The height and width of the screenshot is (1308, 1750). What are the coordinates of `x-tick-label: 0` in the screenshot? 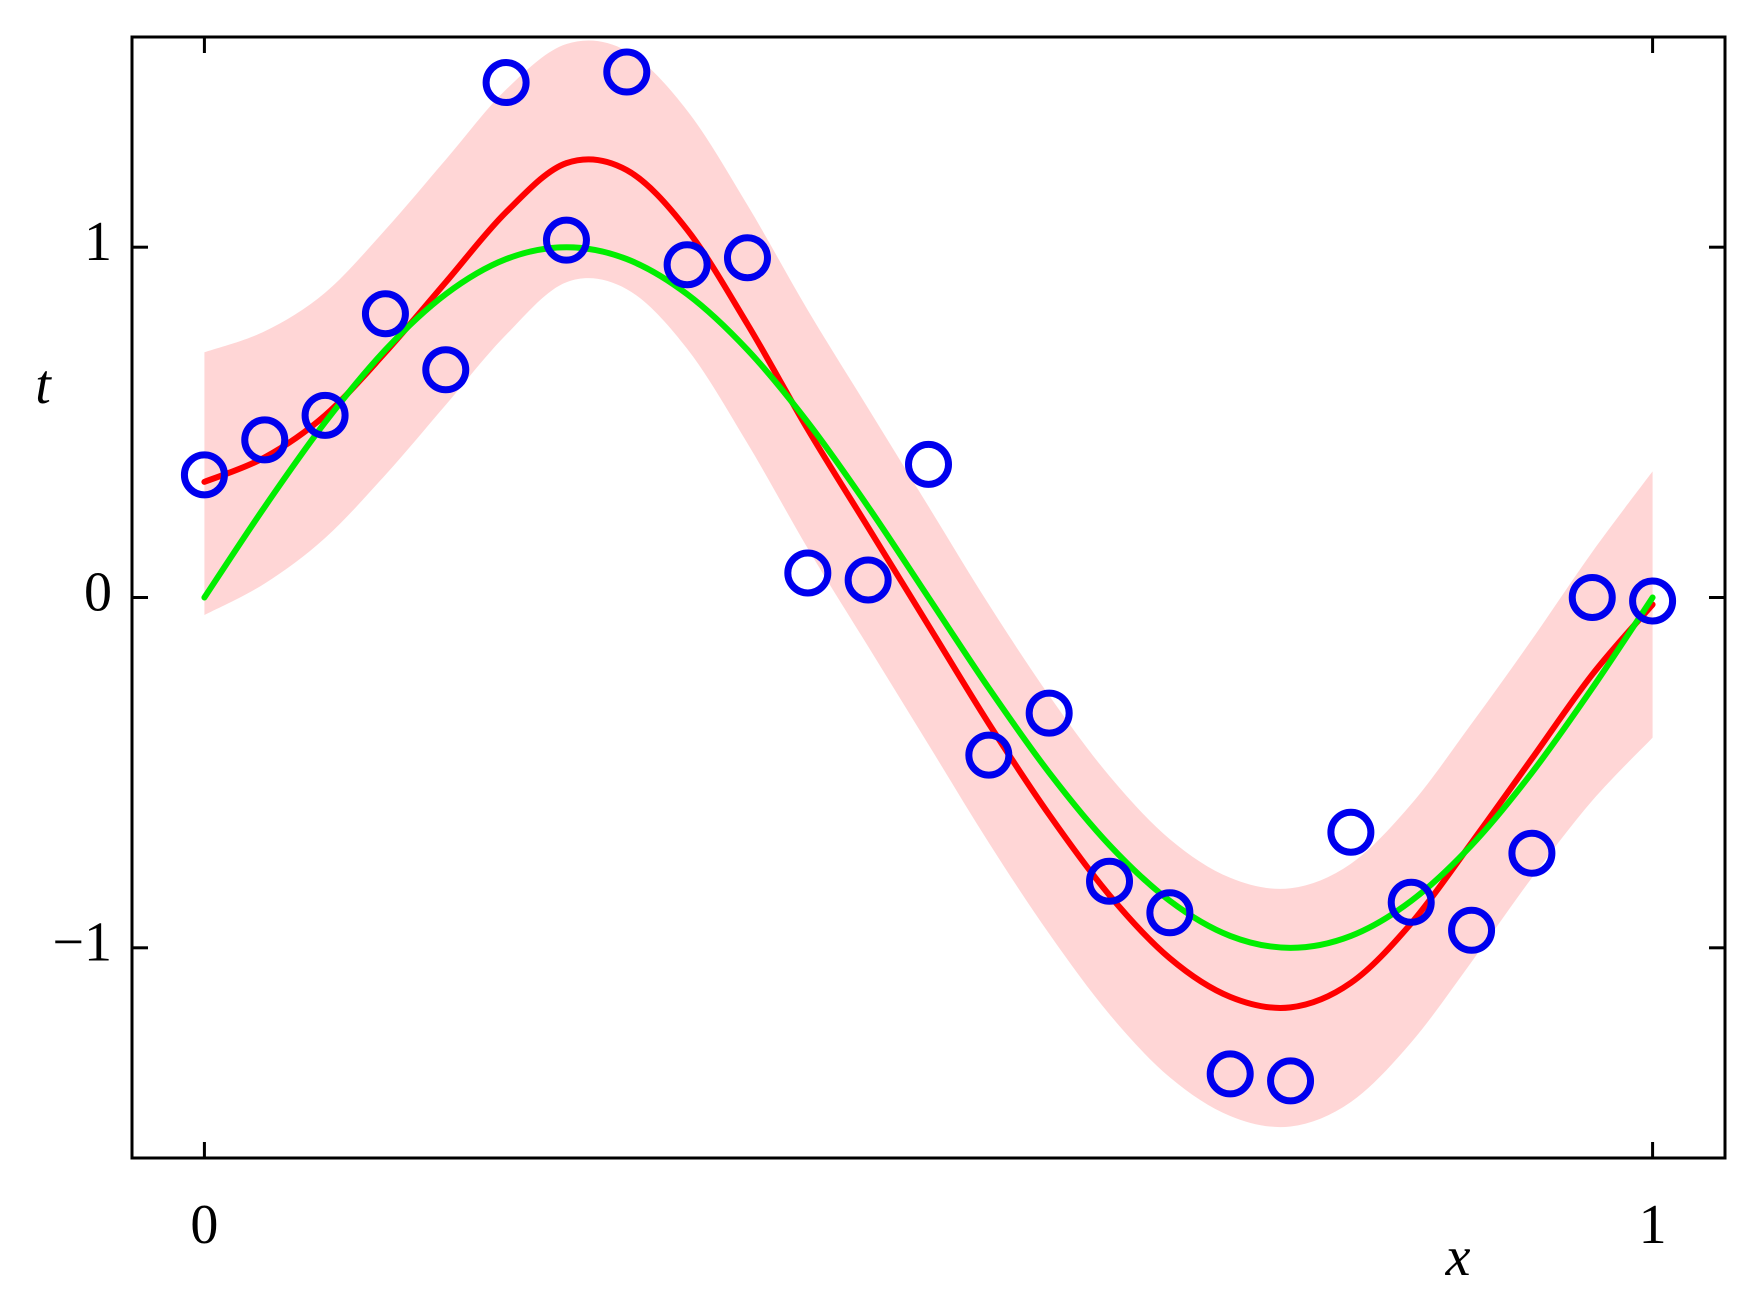 It's located at (204, 1225).